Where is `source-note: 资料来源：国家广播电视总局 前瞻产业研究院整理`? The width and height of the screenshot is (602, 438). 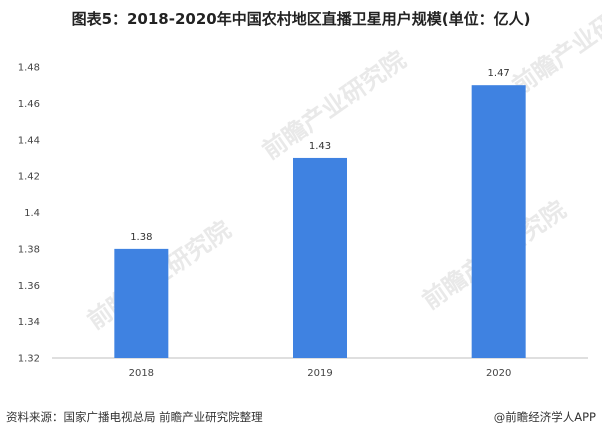 source-note: 资料来源：国家广播电视总局 前瞻产业研究院整理 is located at coordinates (134, 417).